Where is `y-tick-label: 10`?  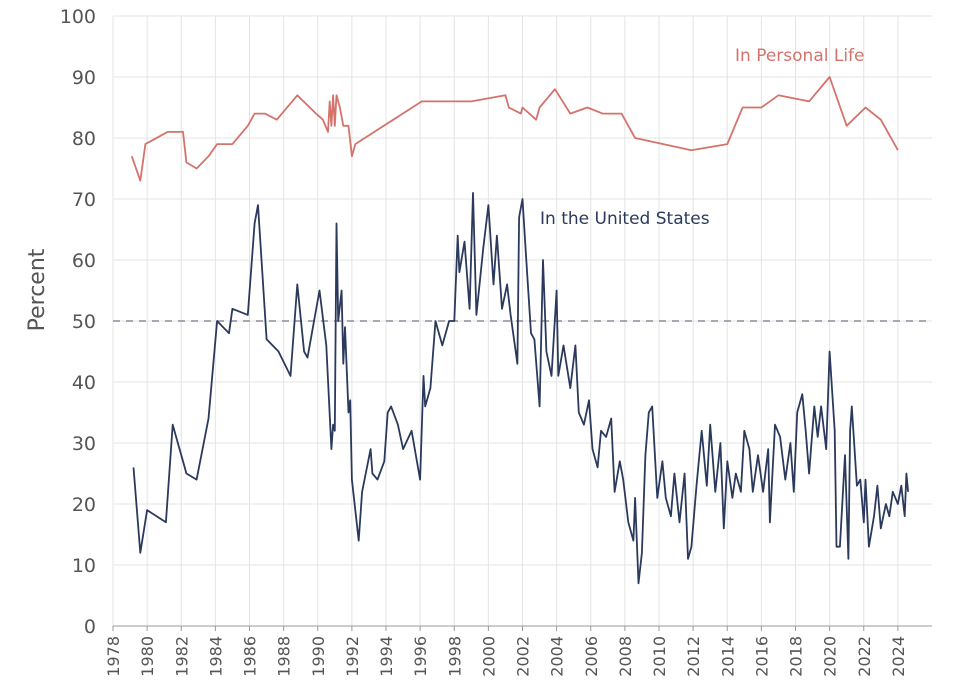 y-tick-label: 10 is located at coordinates (84, 566).